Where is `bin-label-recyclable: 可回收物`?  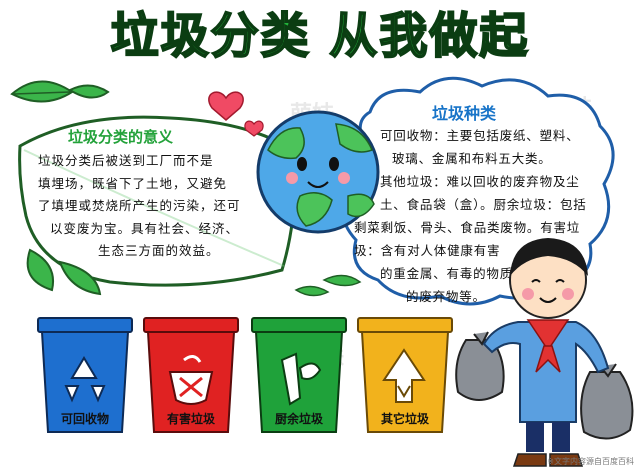
bin-label-recyclable: 可回收物 is located at coordinates (84, 419).